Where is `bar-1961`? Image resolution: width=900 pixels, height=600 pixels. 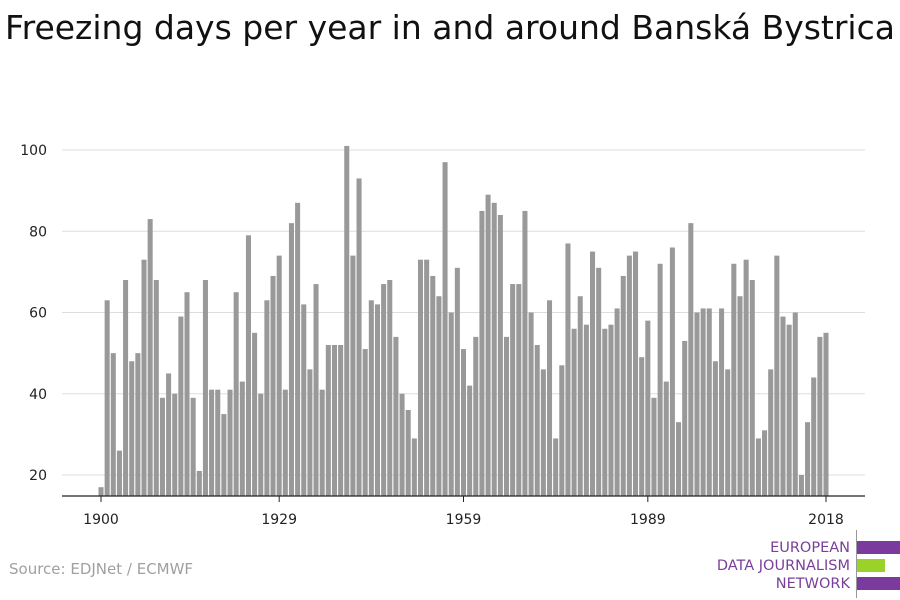
bar-1961 is located at coordinates (476, 416).